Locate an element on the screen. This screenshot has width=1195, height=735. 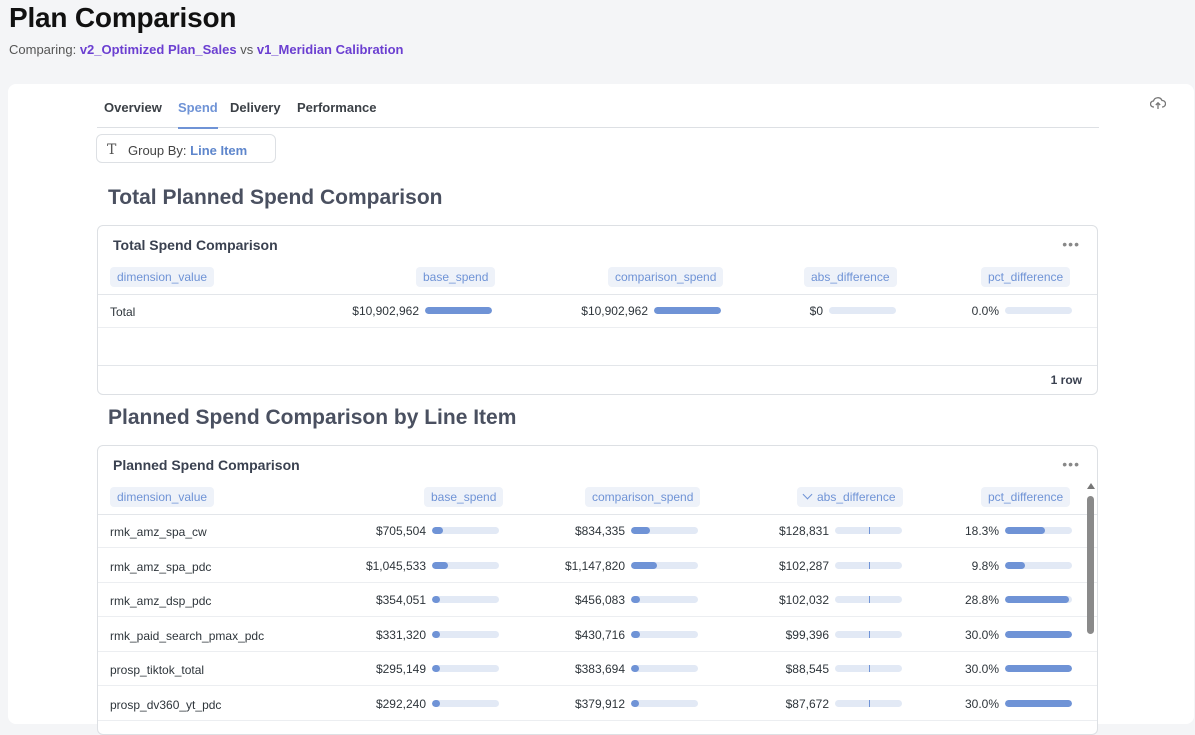
cell-abs-difference: $87,672 is located at coordinates (807, 703).